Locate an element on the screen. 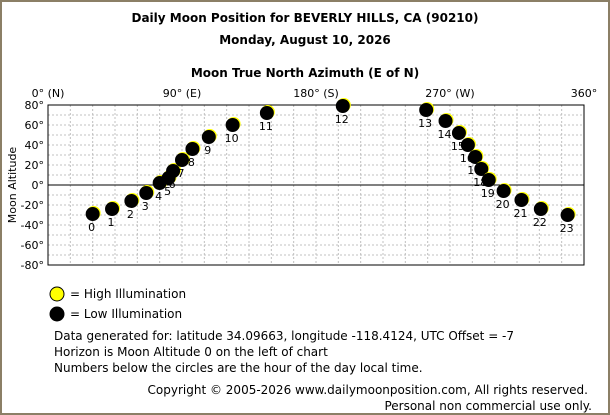  hour-label: 22 is located at coordinates (540, 222).